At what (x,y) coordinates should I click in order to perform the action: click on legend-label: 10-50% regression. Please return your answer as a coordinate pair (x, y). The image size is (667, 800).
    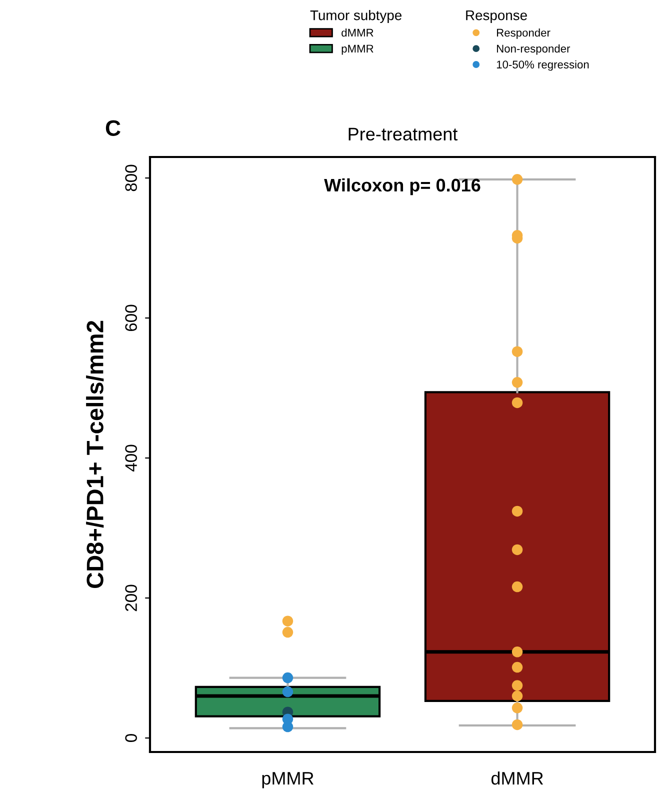
    Looking at the image, I should click on (542, 65).